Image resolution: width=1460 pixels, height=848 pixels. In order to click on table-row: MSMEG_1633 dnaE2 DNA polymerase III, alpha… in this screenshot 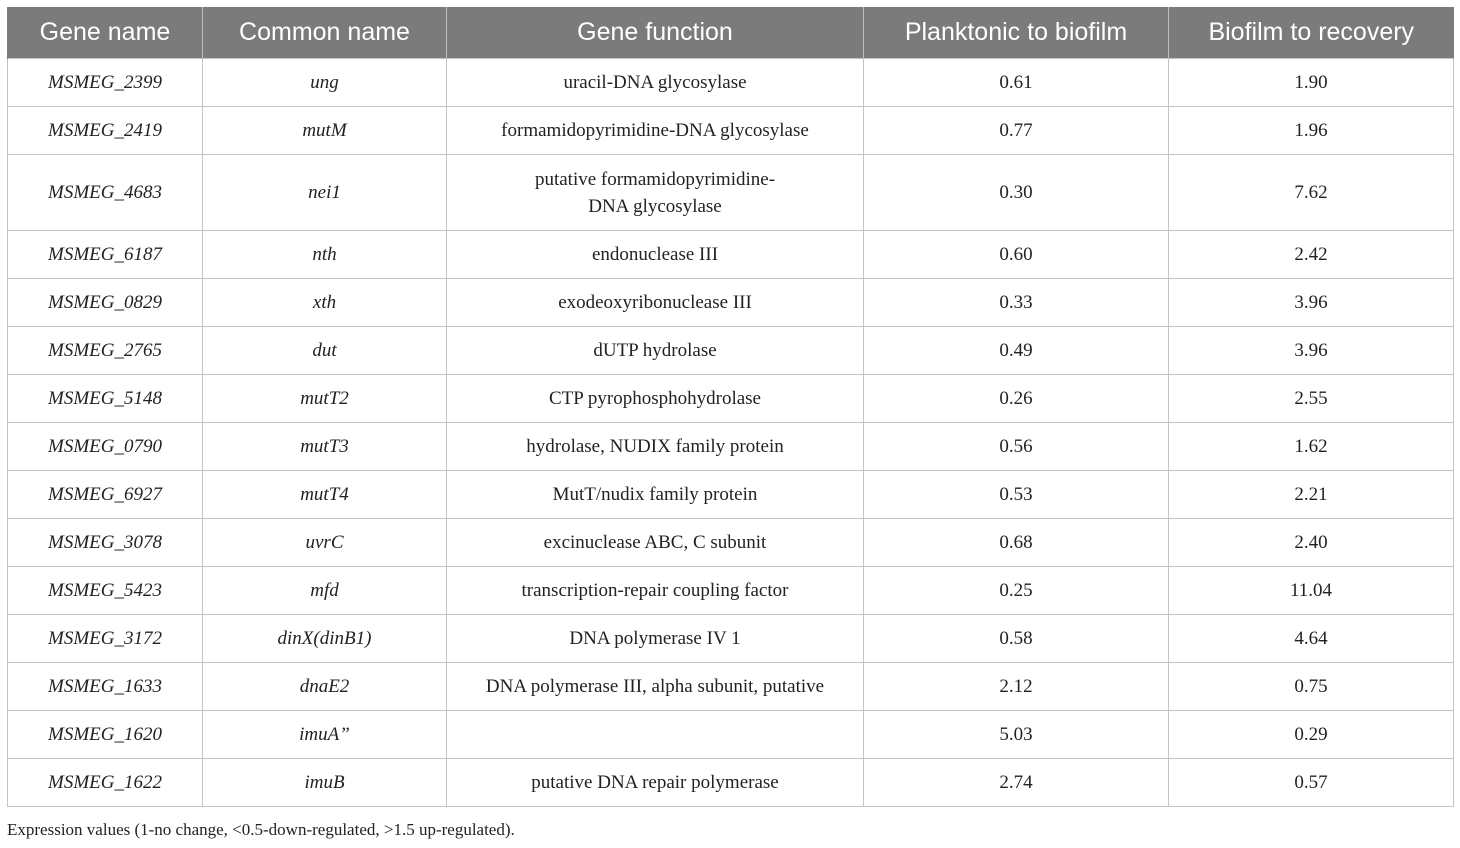, I will do `click(730, 686)`.